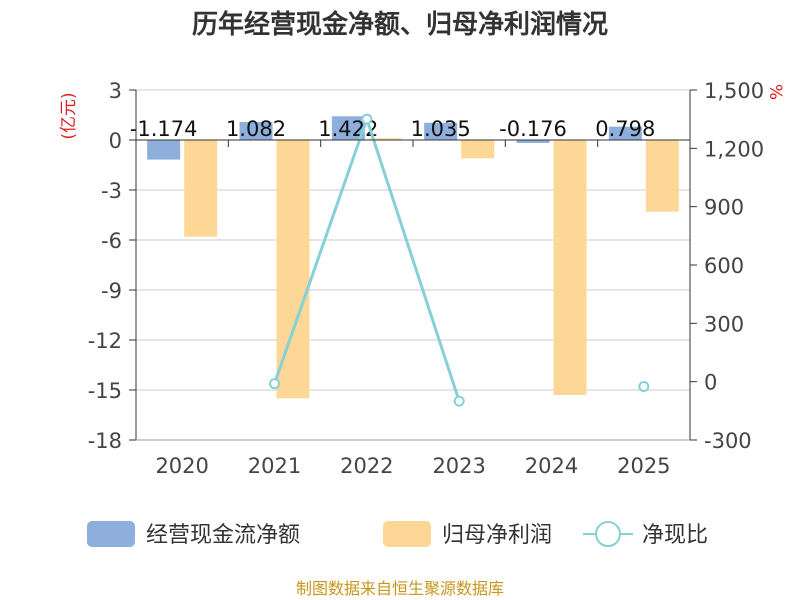  Describe the element at coordinates (223, 535) in the screenshot. I see `legend-label-cashflow: 经营现金流净额` at that location.